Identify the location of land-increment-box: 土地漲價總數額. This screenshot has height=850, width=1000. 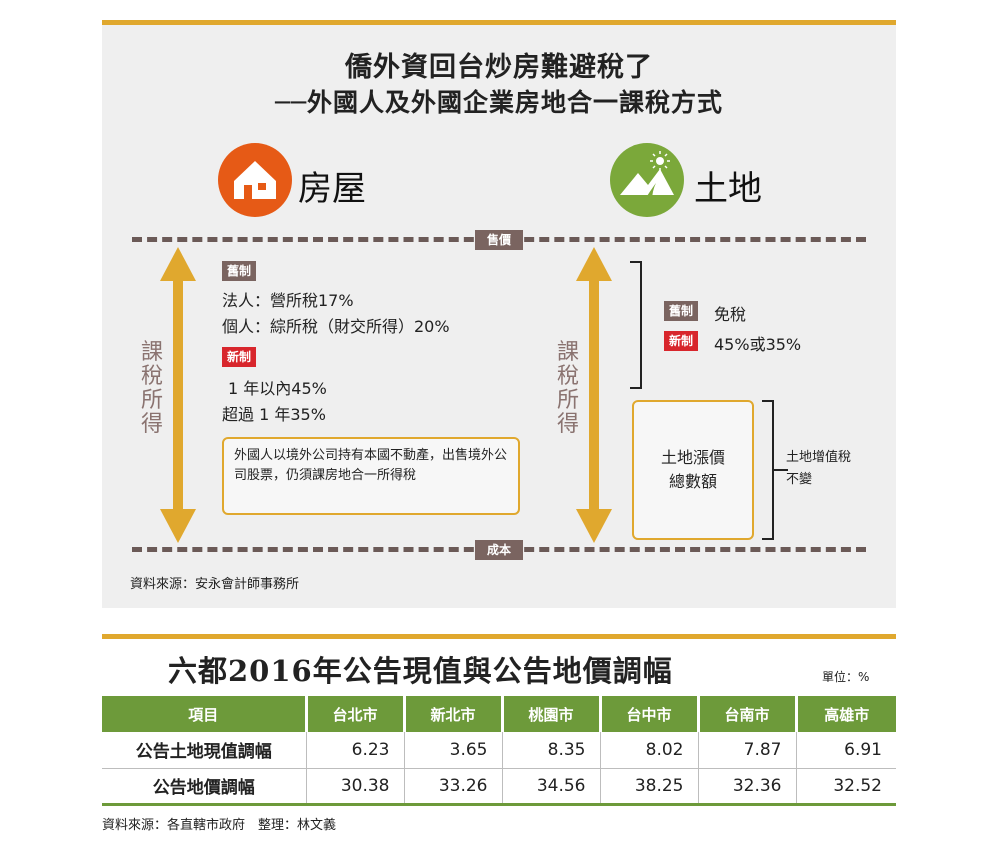
(693, 470).